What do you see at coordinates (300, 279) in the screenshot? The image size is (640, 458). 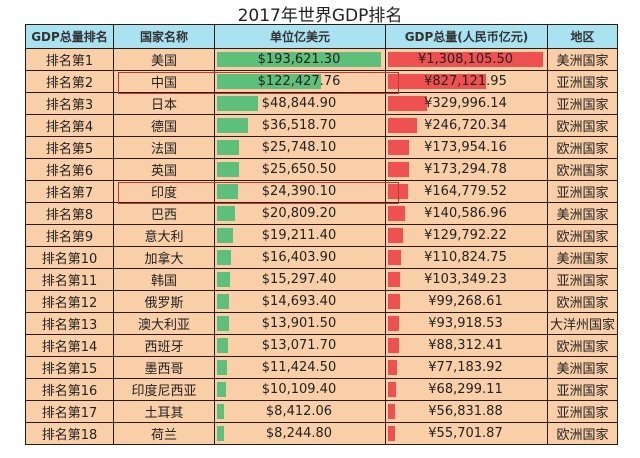 I see `usd-cell: $15,297.40` at bounding box center [300, 279].